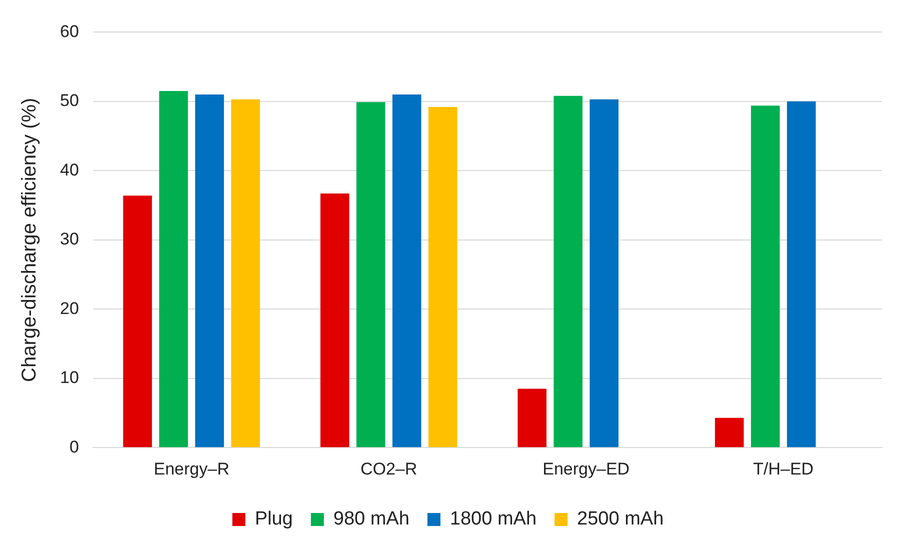 The width and height of the screenshot is (902, 547). Describe the element at coordinates (69, 378) in the screenshot. I see `y-tick-label: 10` at that location.